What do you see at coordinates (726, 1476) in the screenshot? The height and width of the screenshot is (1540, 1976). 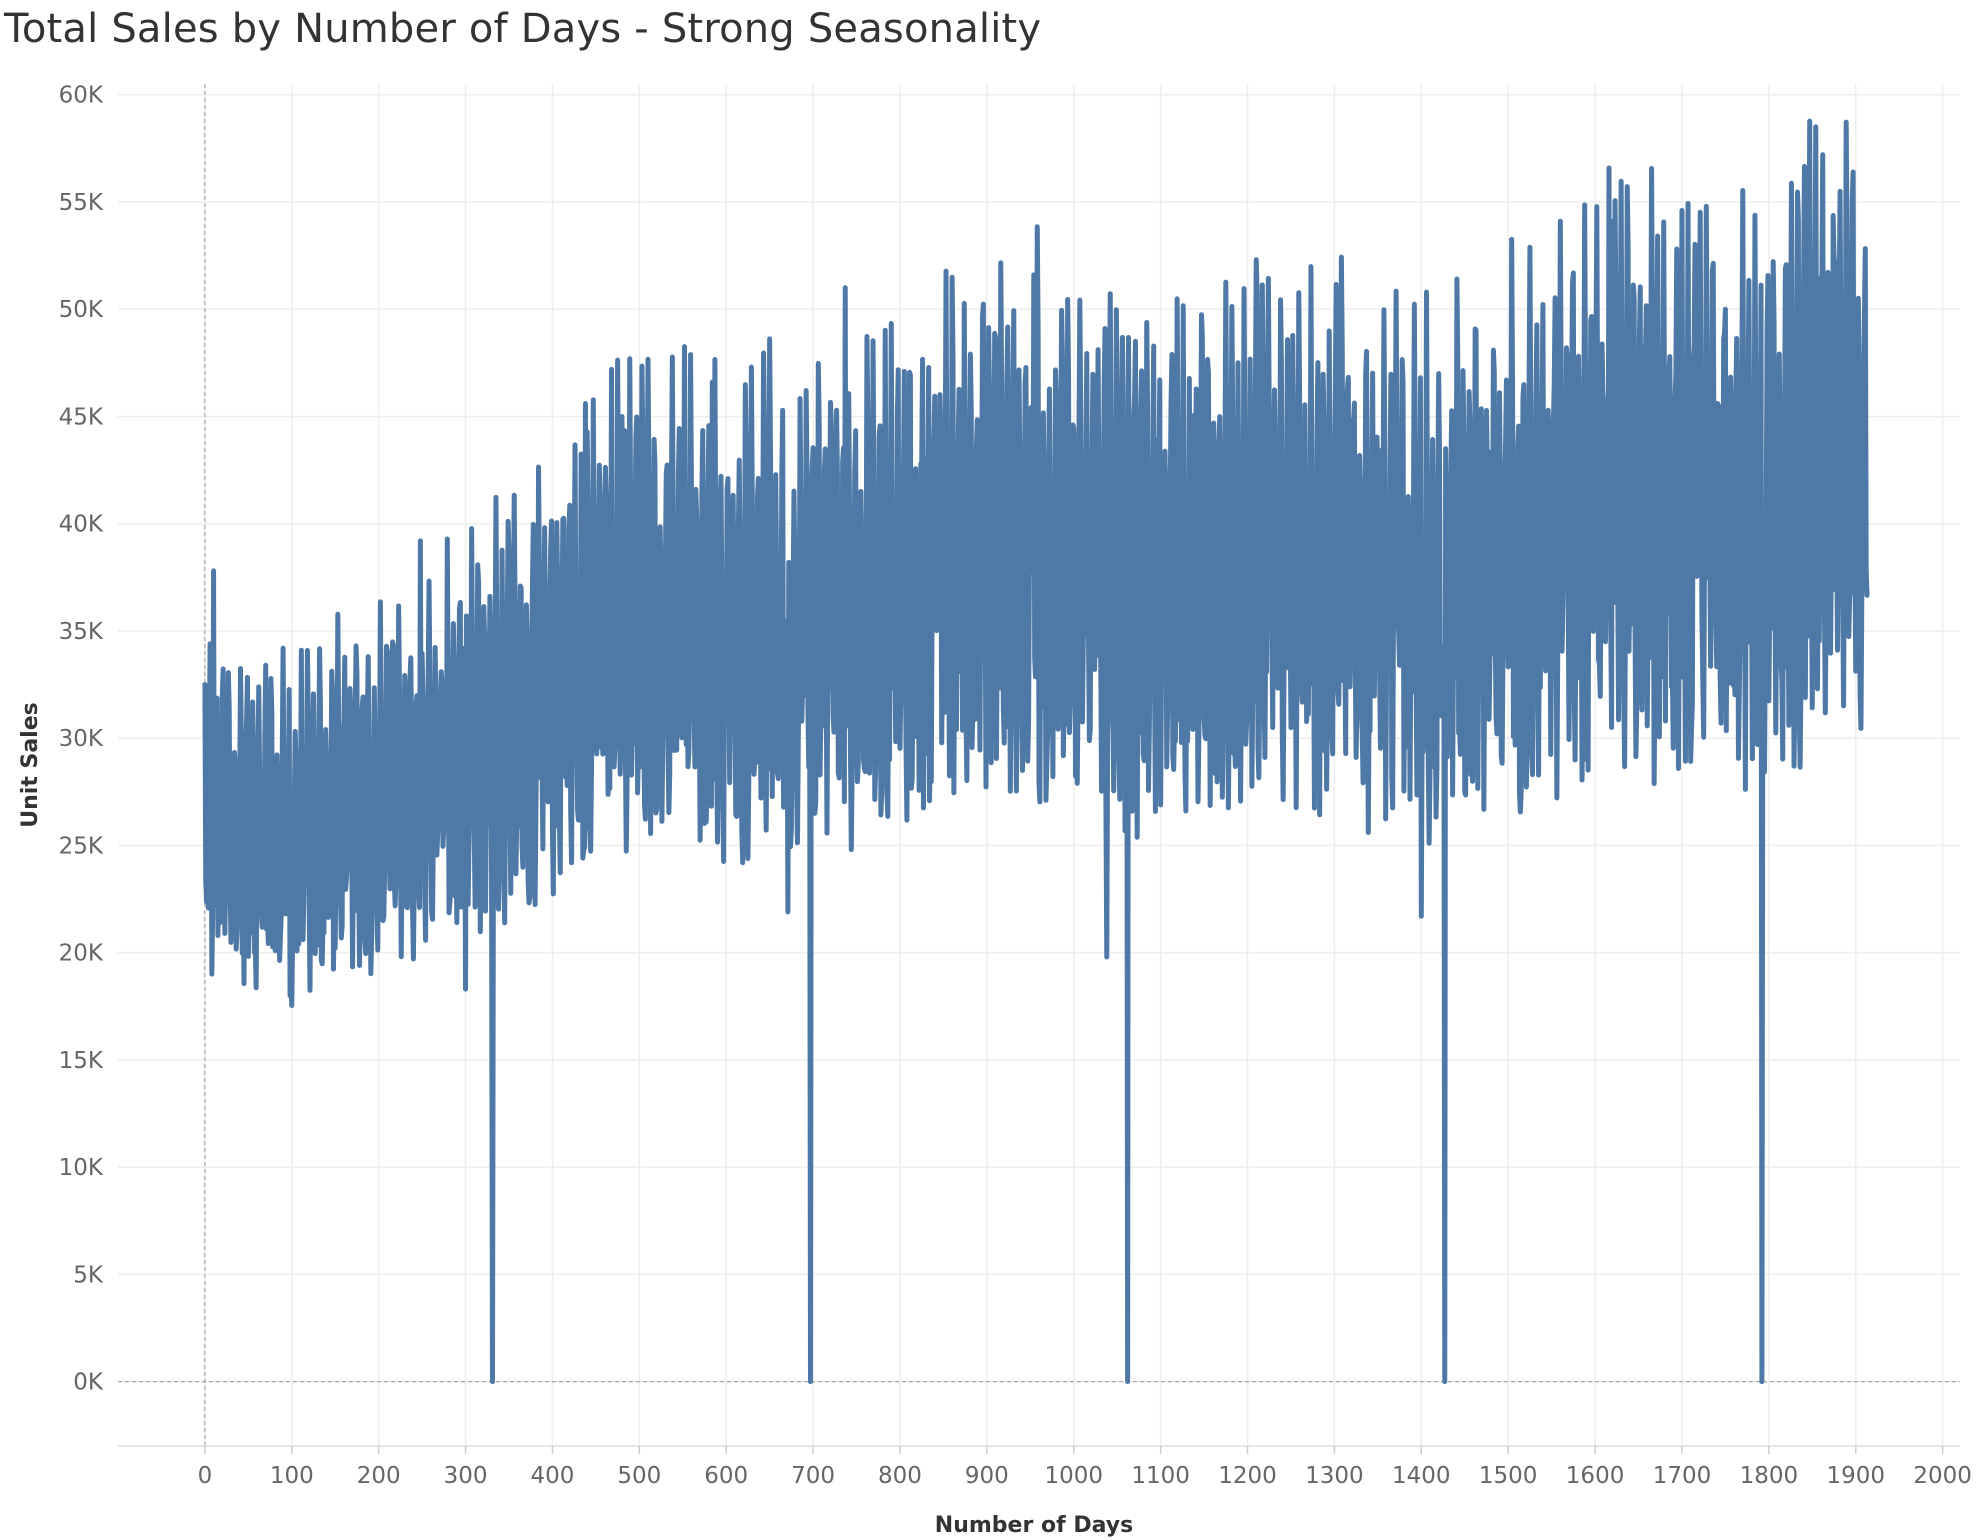 I see `x-tick-label: 600` at bounding box center [726, 1476].